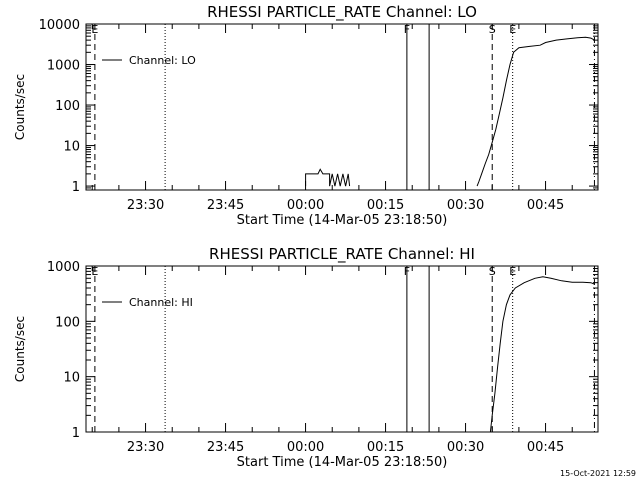 This screenshot has width=640, height=480. Describe the element at coordinates (59, 25) in the screenshot. I see `y-tick-label: 10000` at that location.